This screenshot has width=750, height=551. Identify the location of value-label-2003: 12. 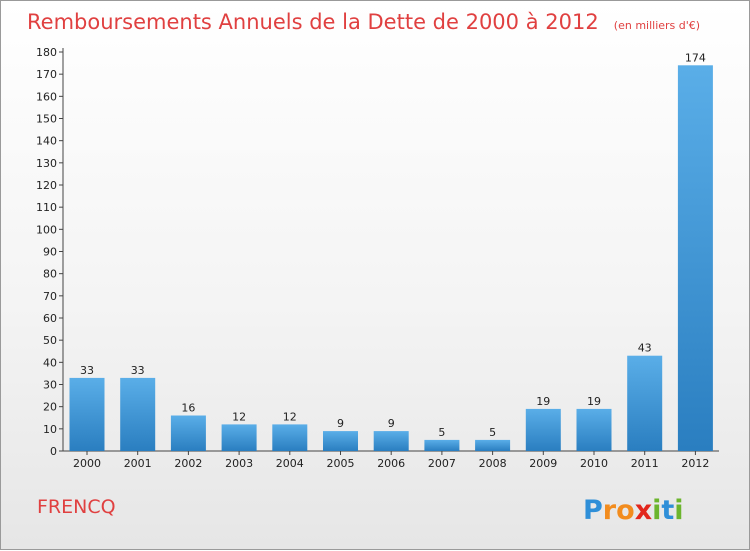
(239, 416).